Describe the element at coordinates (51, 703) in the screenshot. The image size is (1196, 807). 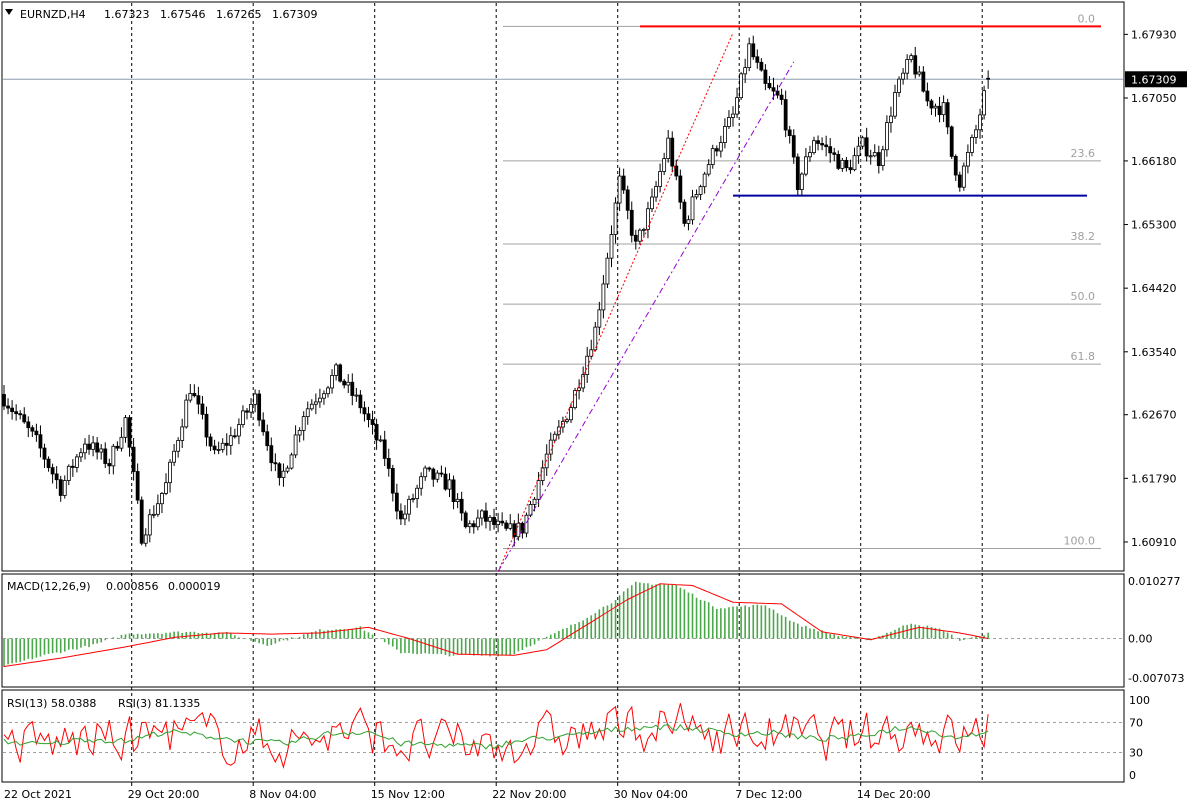
I see `rsi13-title: RSI(13) 58.0388` at that location.